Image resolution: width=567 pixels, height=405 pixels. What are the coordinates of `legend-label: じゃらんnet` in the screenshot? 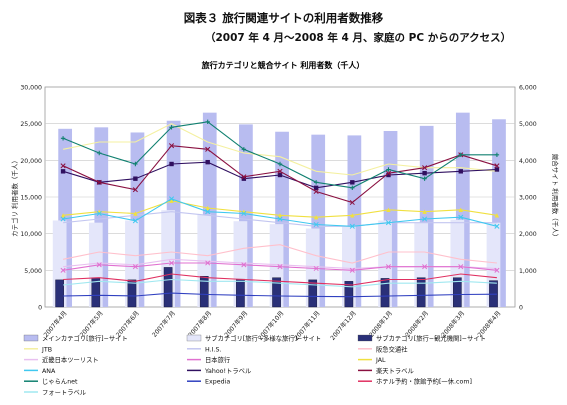 It's located at (60, 382).